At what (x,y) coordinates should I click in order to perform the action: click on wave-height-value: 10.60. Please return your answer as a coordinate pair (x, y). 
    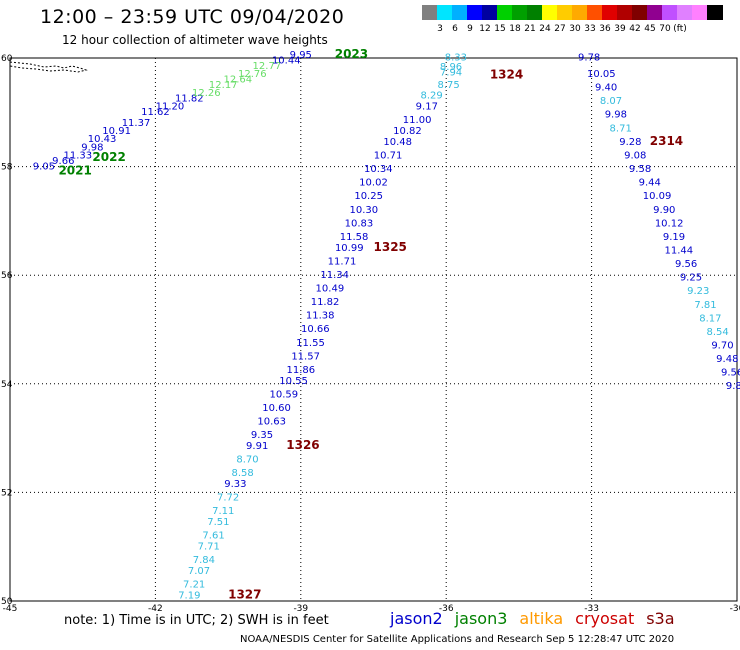
    Looking at the image, I should click on (276, 408).